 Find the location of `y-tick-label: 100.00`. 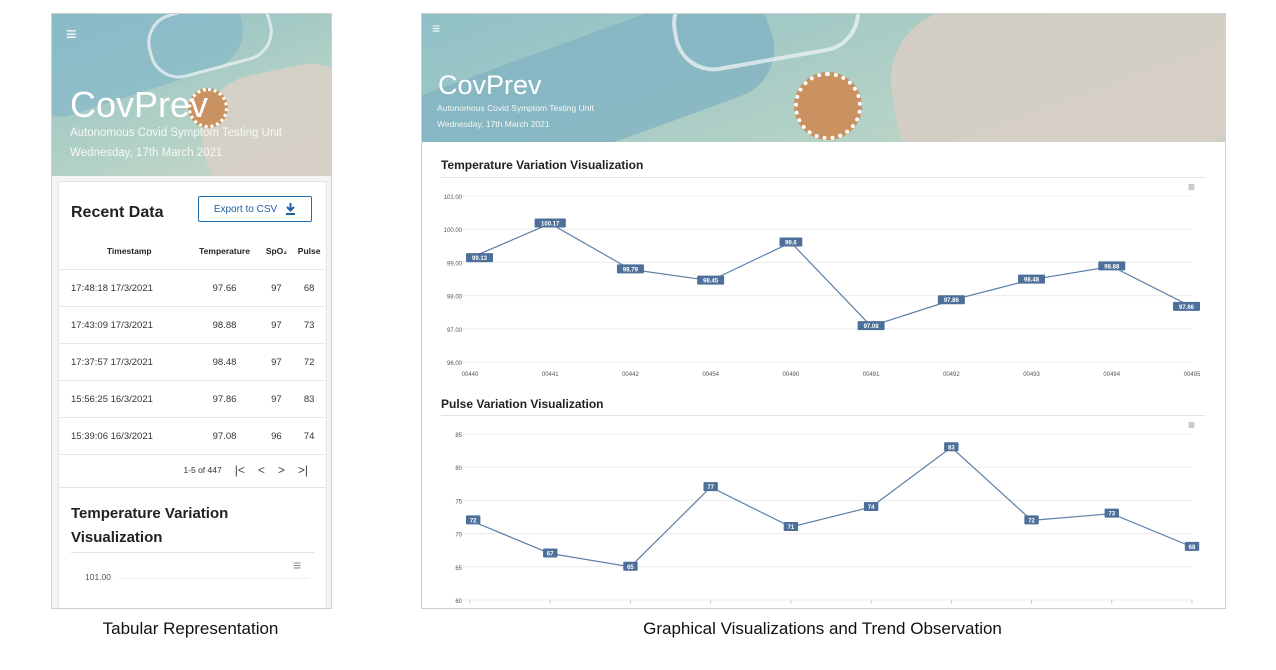

y-tick-label: 100.00 is located at coordinates (453, 231).